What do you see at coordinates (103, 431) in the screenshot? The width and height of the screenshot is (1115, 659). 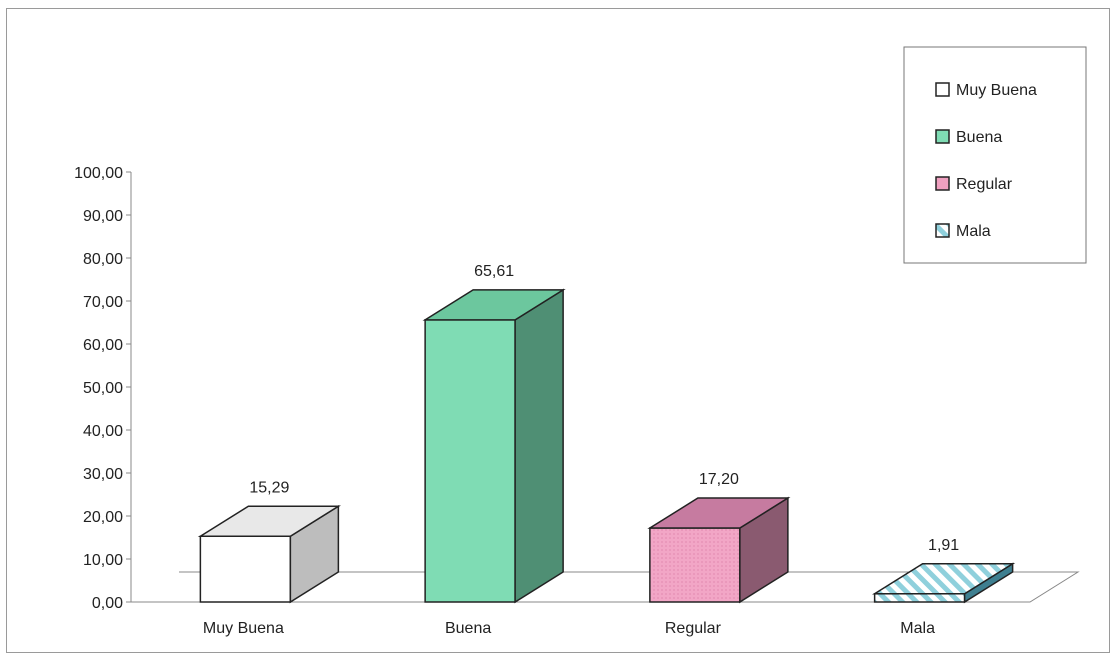 I see `y-tick-label: 40,00` at bounding box center [103, 431].